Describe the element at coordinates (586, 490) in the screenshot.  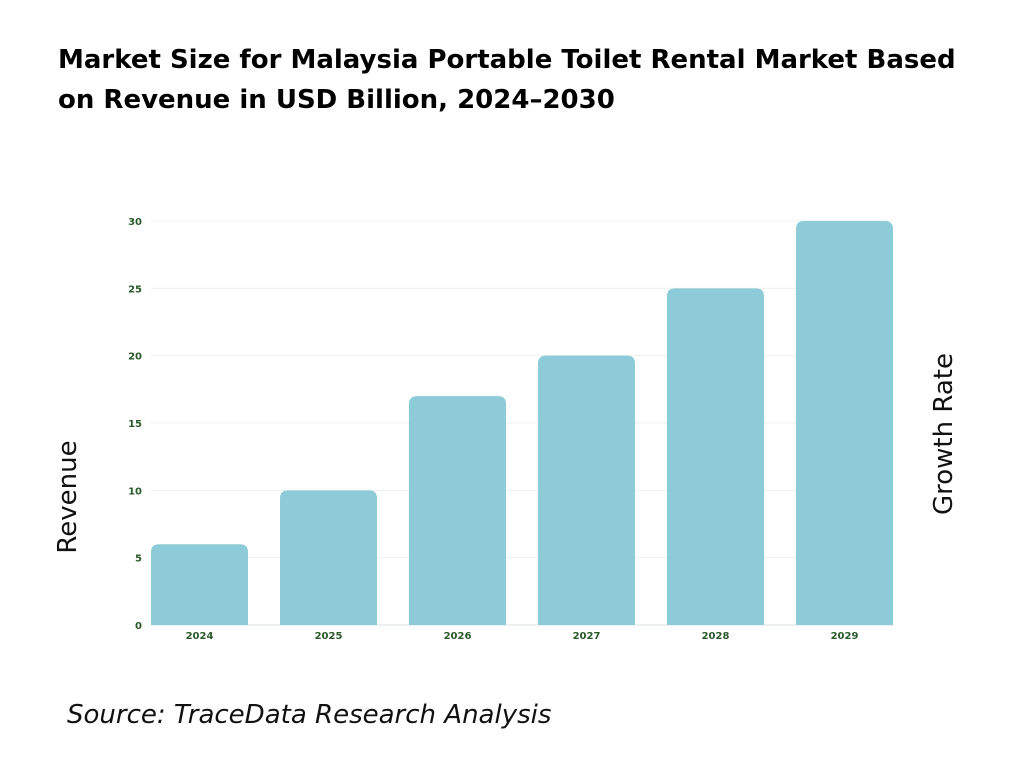
I see `bar-2027` at that location.